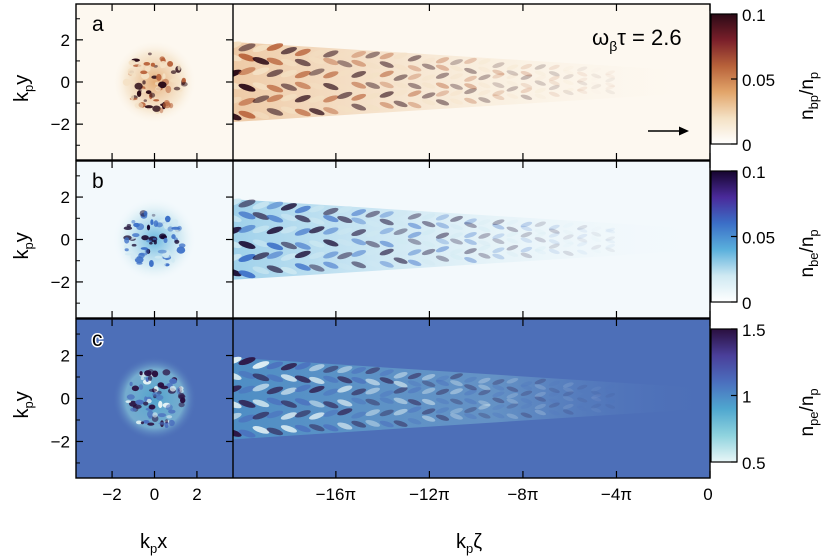 The width and height of the screenshot is (830, 557). I want to click on panel-letter: a, so click(98, 24).